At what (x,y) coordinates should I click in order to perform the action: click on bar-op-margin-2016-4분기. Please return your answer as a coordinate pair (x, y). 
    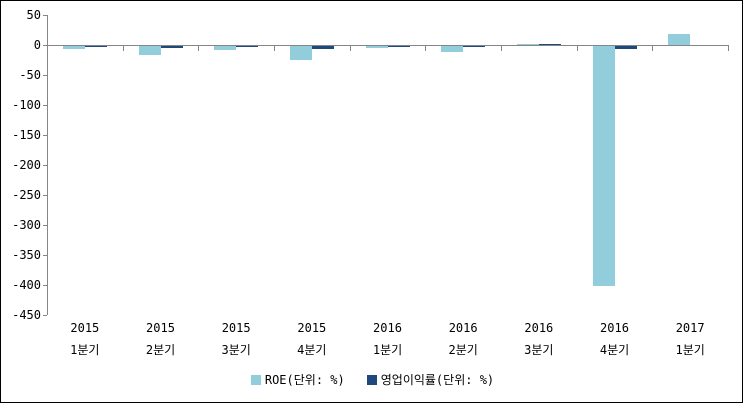
    Looking at the image, I should click on (625, 47).